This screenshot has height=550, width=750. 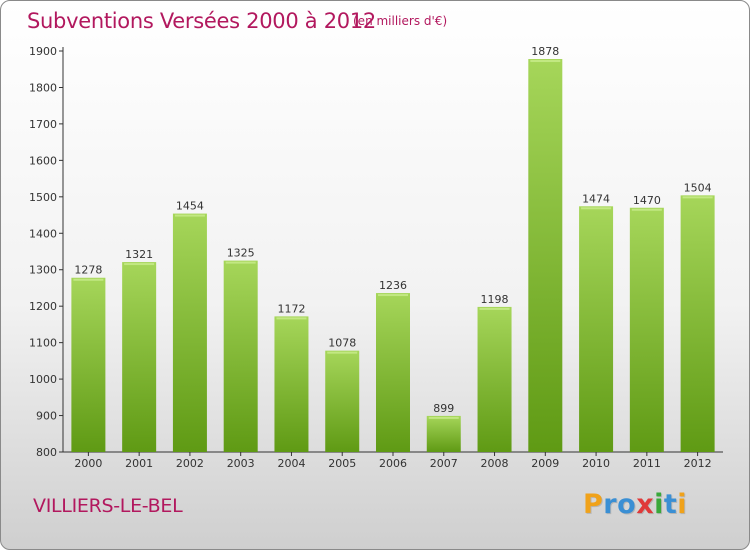 I want to click on bar-2008, so click(x=494, y=379).